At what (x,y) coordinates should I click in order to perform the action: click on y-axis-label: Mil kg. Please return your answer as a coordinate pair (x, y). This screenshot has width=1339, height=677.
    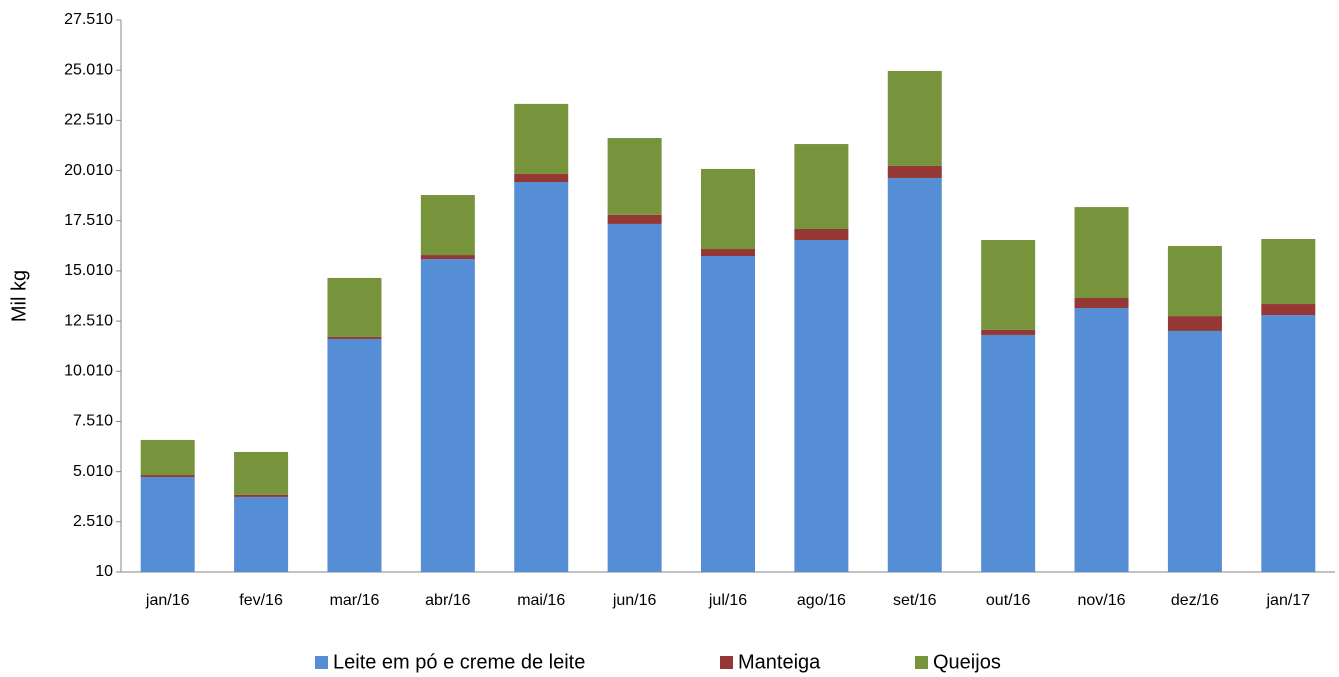
    Looking at the image, I should click on (19, 296).